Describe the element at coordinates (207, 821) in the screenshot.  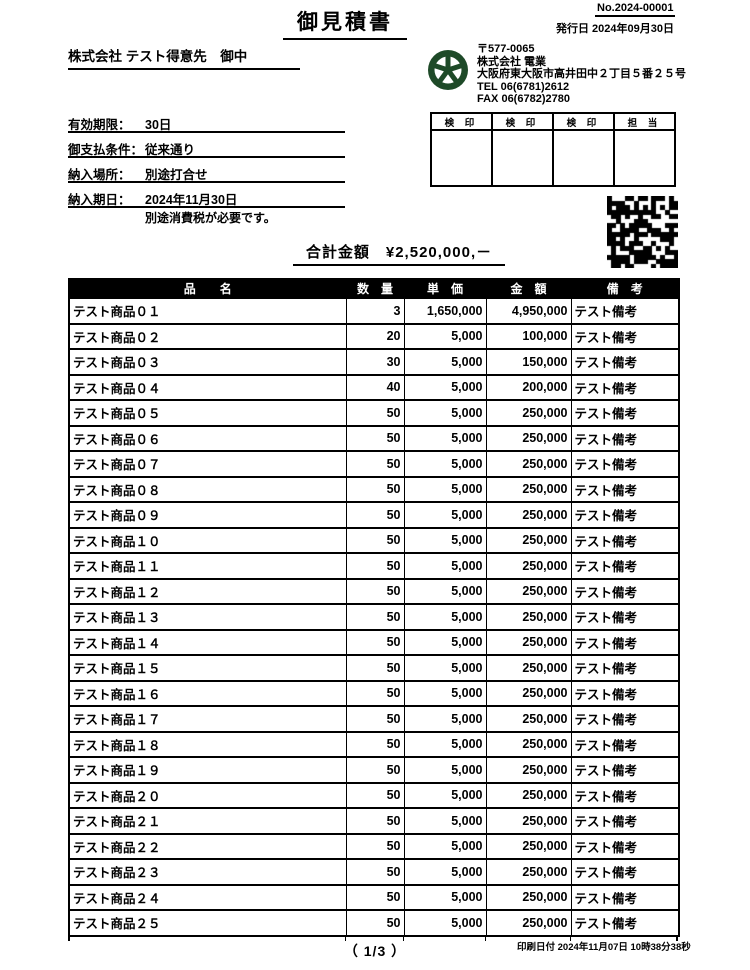
I see `cell-name: テスト商品２１` at that location.